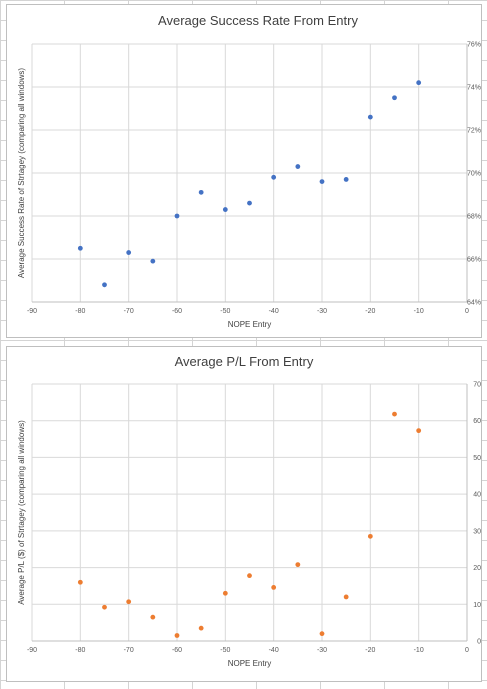 This screenshot has width=487, height=689. Describe the element at coordinates (477, 421) in the screenshot. I see `y-tick-label: 60` at that location.